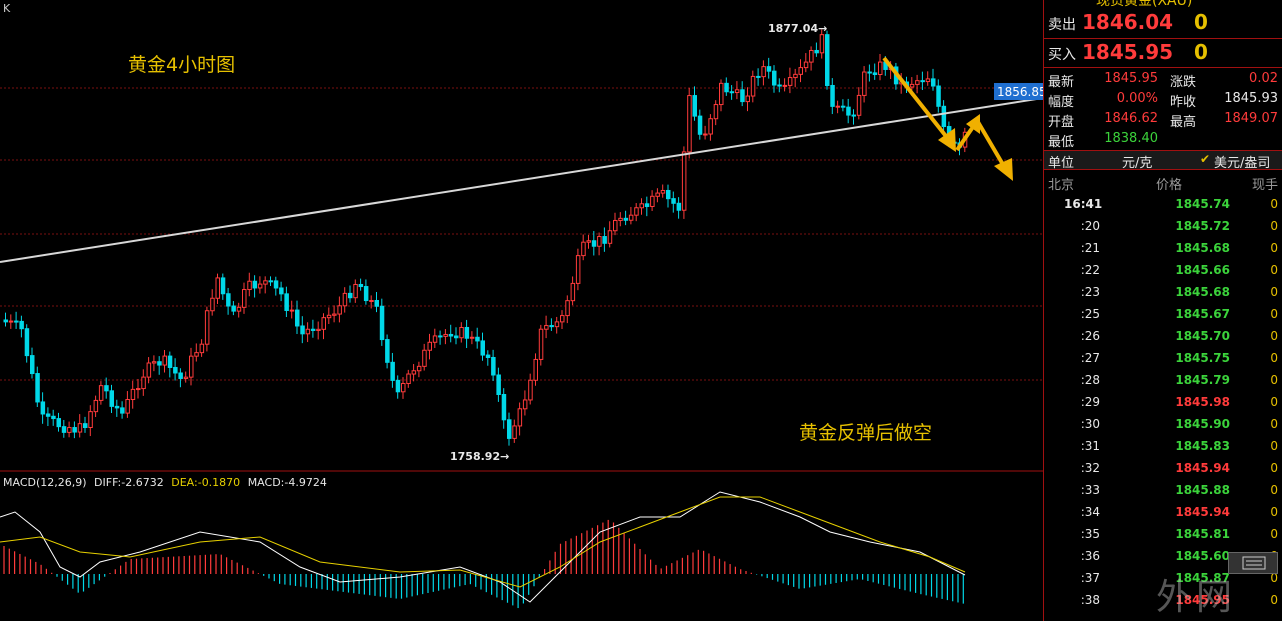 The image size is (1282, 621). I want to click on tick-time: :22, so click(1090, 270).